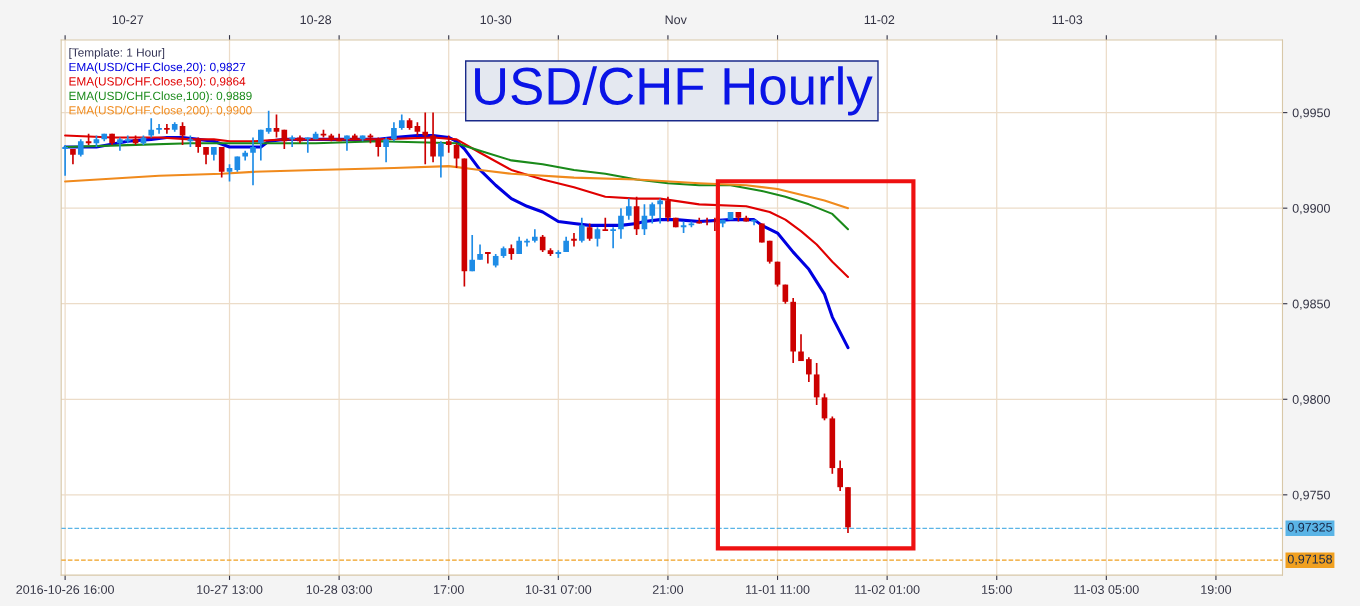 The height and width of the screenshot is (606, 1360). I want to click on text: 11-02, so click(879, 20).